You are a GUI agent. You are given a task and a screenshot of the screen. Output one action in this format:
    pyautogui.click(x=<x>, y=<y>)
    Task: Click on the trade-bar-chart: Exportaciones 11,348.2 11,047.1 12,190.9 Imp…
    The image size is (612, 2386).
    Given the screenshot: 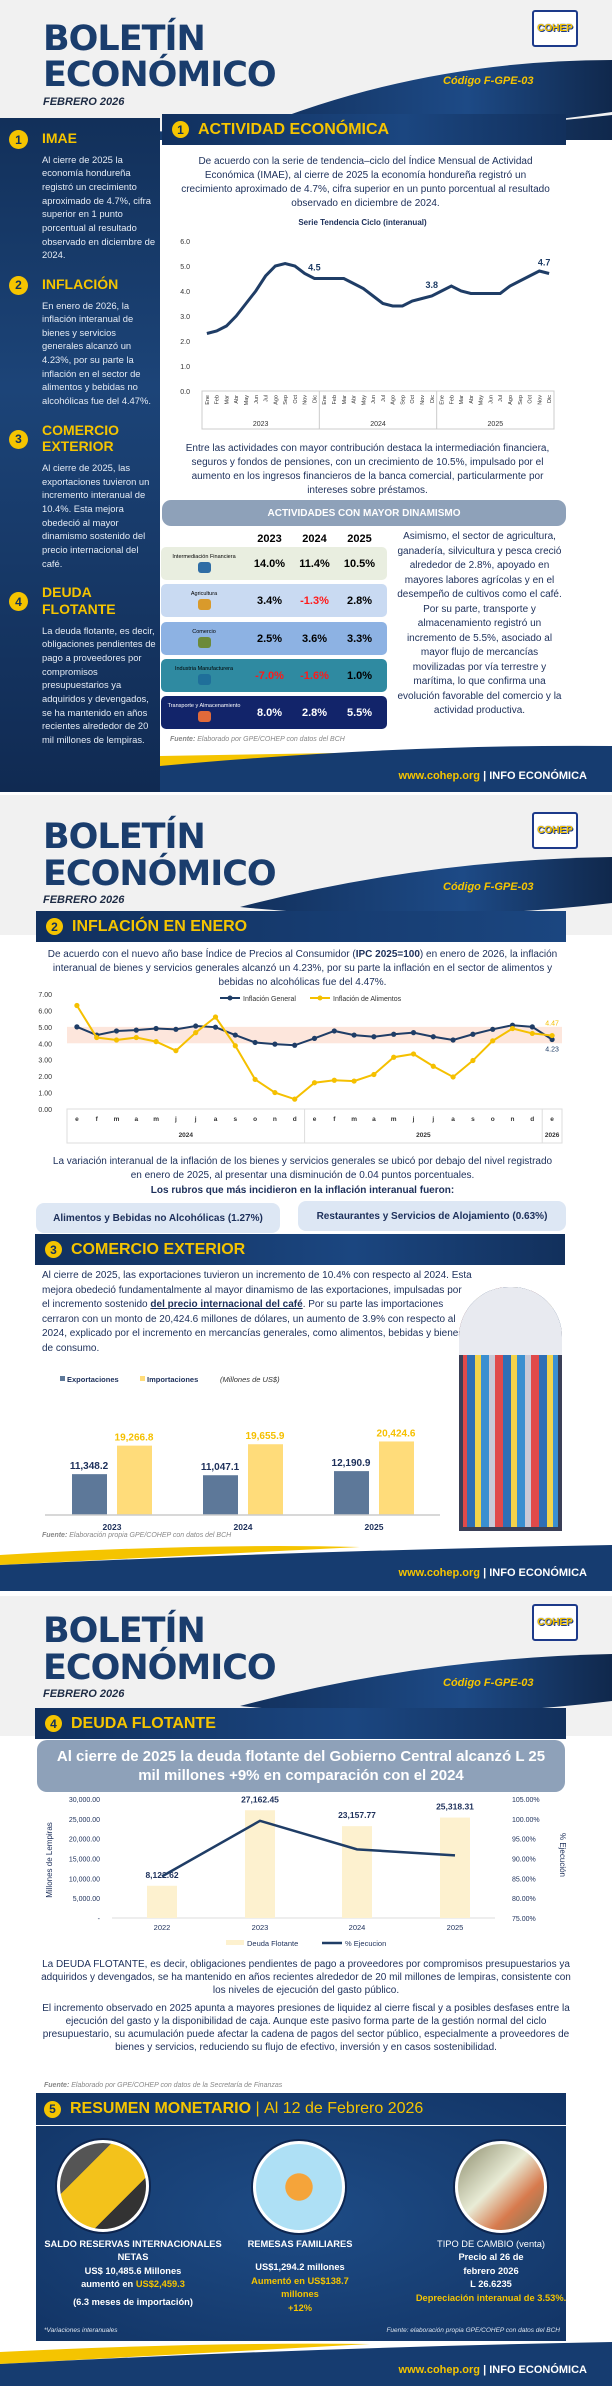 What is the action you would take?
    pyautogui.click(x=242, y=1453)
    